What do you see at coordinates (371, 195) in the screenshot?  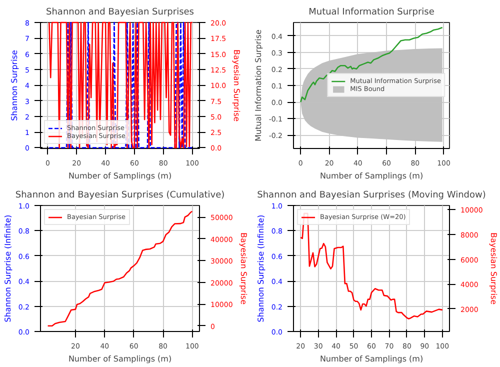 I see `chart-title: Shannon and Bayesian Surprises (Moving Window)` at bounding box center [371, 195].